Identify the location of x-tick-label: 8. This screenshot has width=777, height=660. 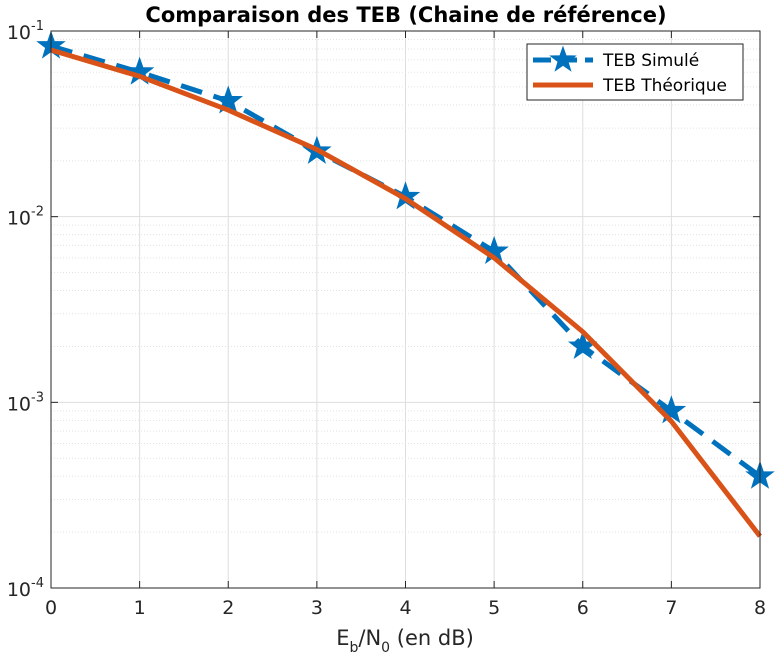
(760, 608).